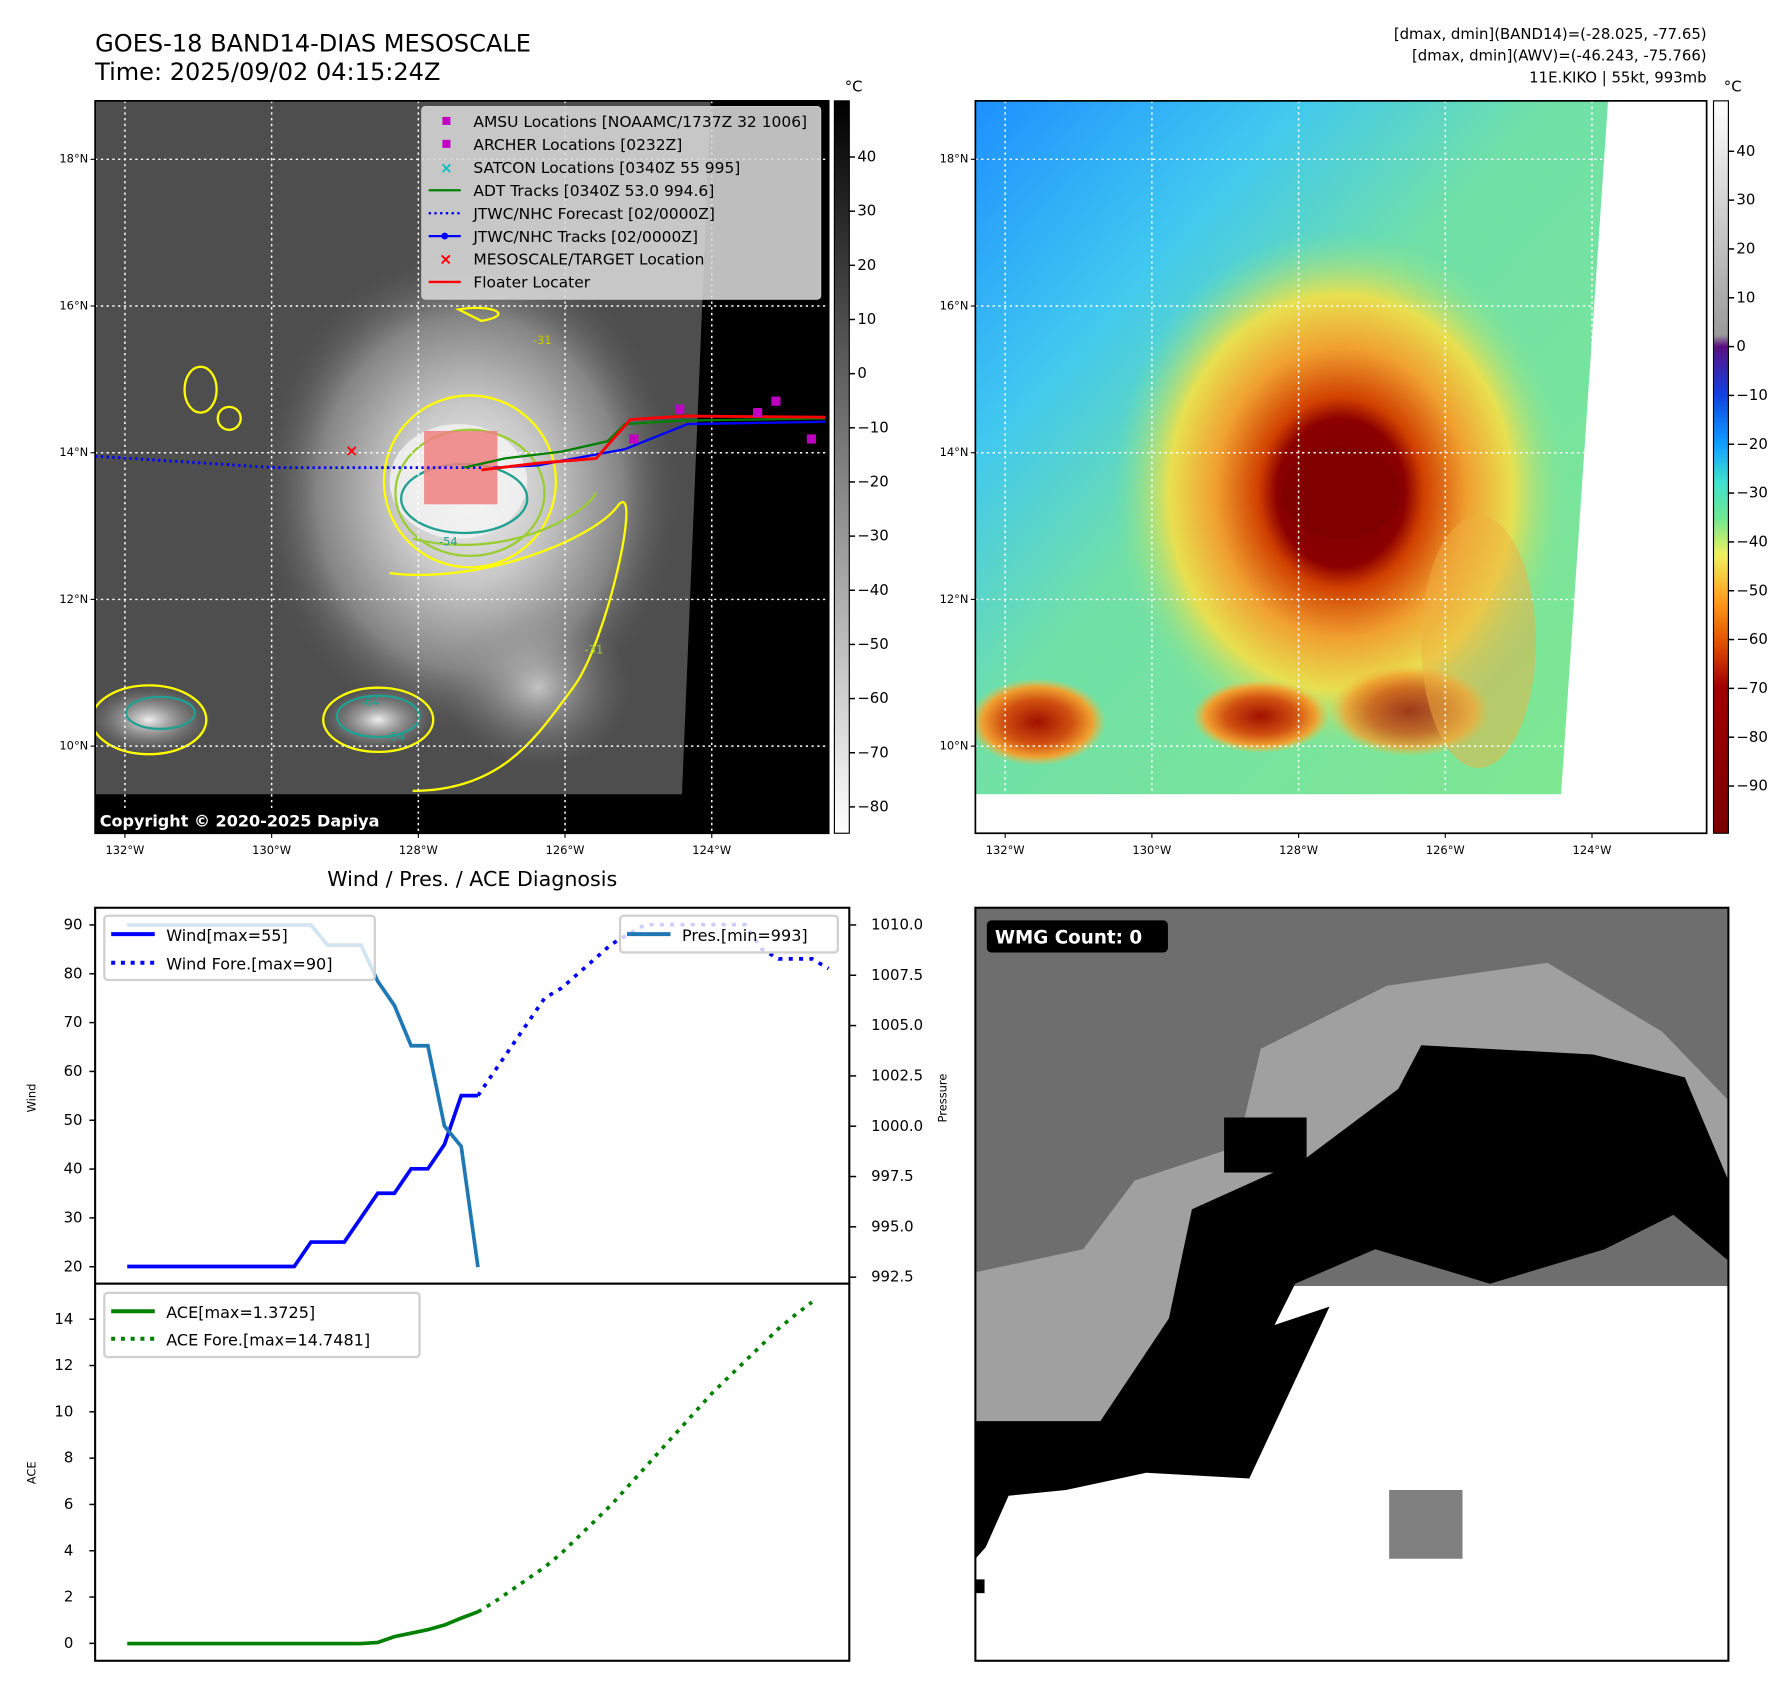 Image resolution: width=1788 pixels, height=1690 pixels. What do you see at coordinates (73, 1071) in the screenshot?
I see `tick-label: 60` at bounding box center [73, 1071].